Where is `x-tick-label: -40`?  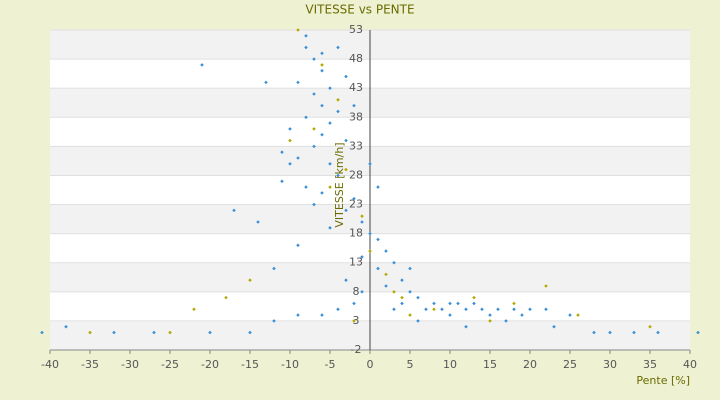
x-tick-label: -40 is located at coordinates (50, 364).